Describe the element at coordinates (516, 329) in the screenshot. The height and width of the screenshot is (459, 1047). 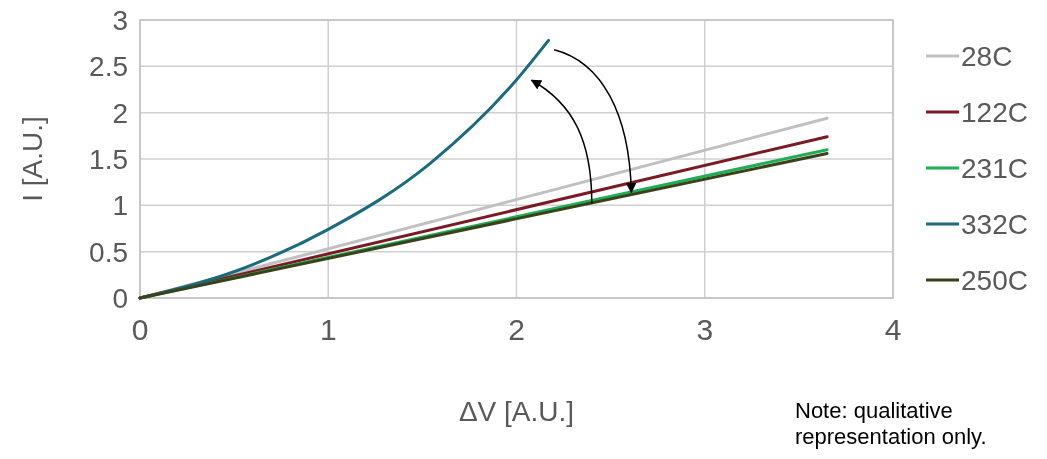
I see `x-tick-label: 2` at that location.